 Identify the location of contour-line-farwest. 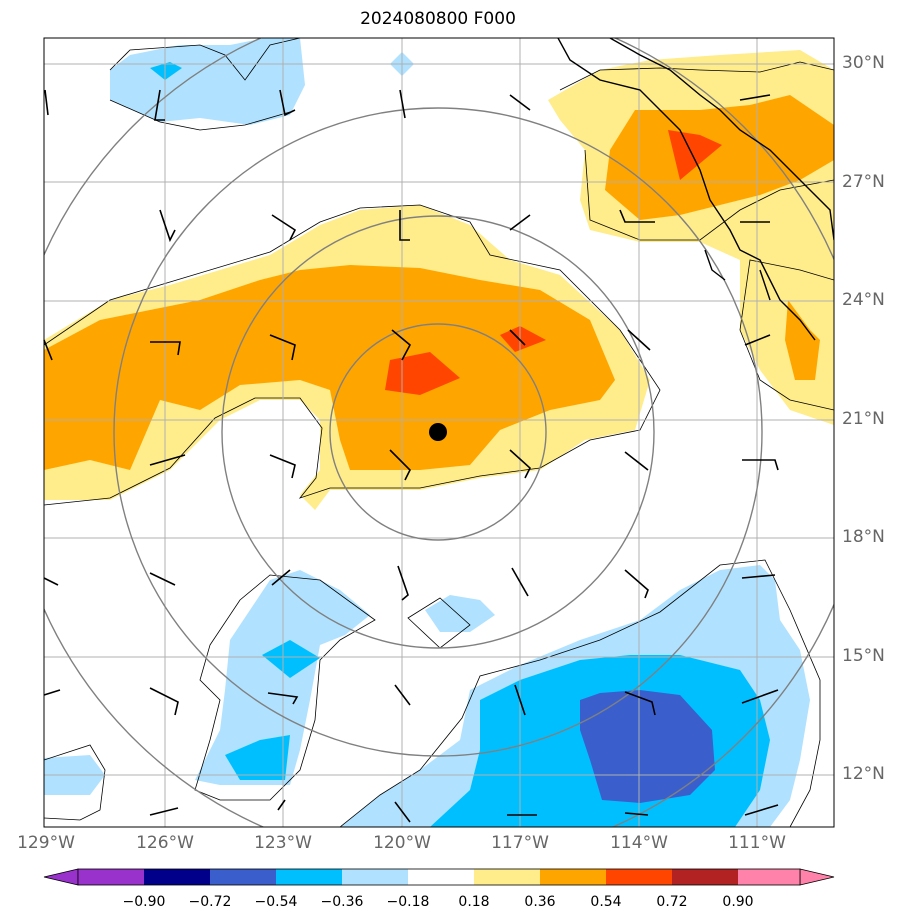
(75, 782).